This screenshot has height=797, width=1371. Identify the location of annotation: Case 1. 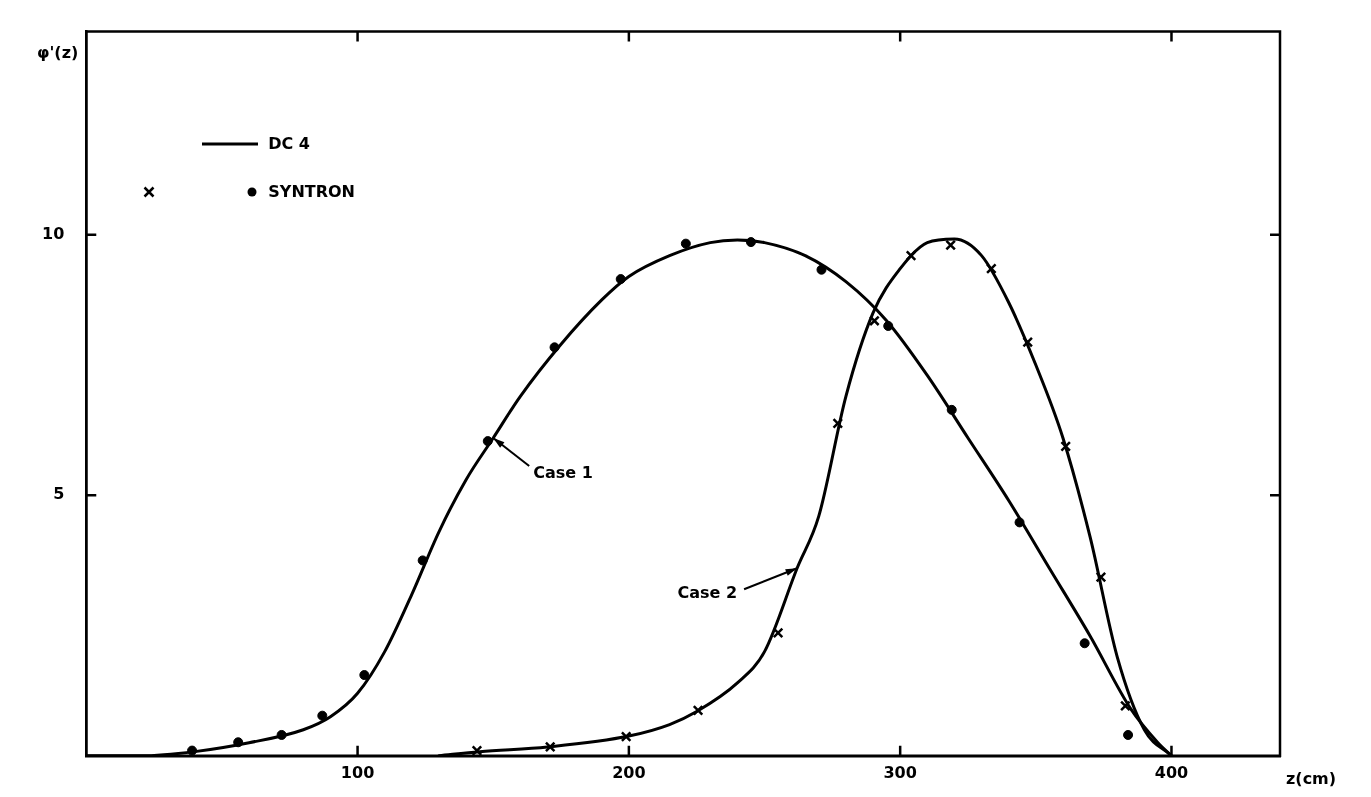
(563, 473).